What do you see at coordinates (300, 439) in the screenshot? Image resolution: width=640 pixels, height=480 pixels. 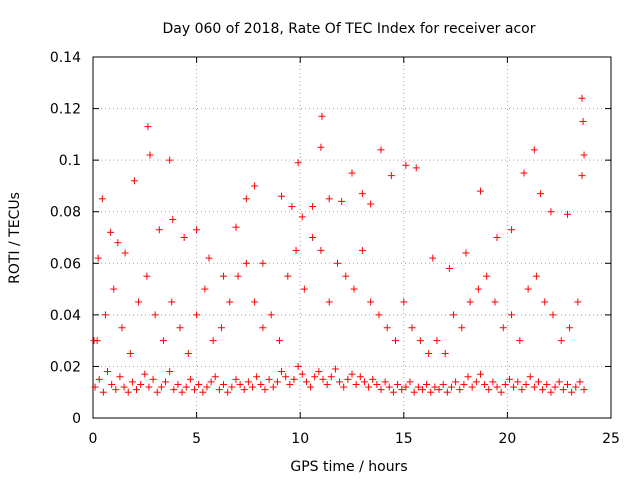 I see `x-tick-label: 10` at bounding box center [300, 439].